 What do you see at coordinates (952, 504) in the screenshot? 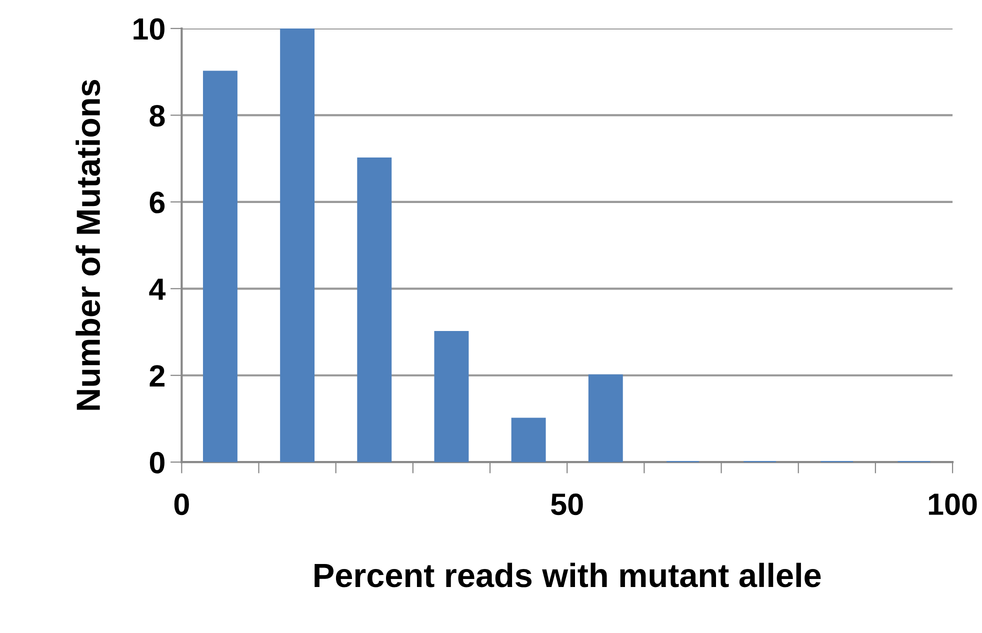
I see `x-tick-label: 100` at bounding box center [952, 504].